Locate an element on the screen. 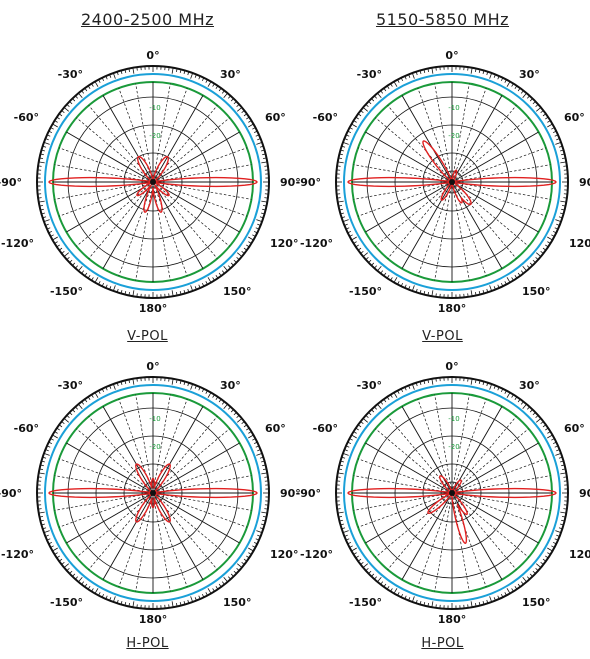 This screenshot has width=590, height=659. angle-label: 120° is located at coordinates (579, 243).